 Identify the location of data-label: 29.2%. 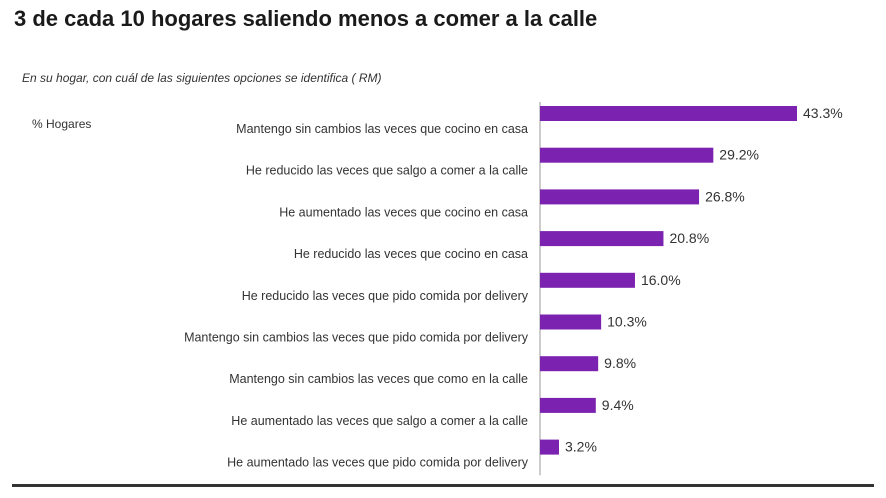
(739, 155).